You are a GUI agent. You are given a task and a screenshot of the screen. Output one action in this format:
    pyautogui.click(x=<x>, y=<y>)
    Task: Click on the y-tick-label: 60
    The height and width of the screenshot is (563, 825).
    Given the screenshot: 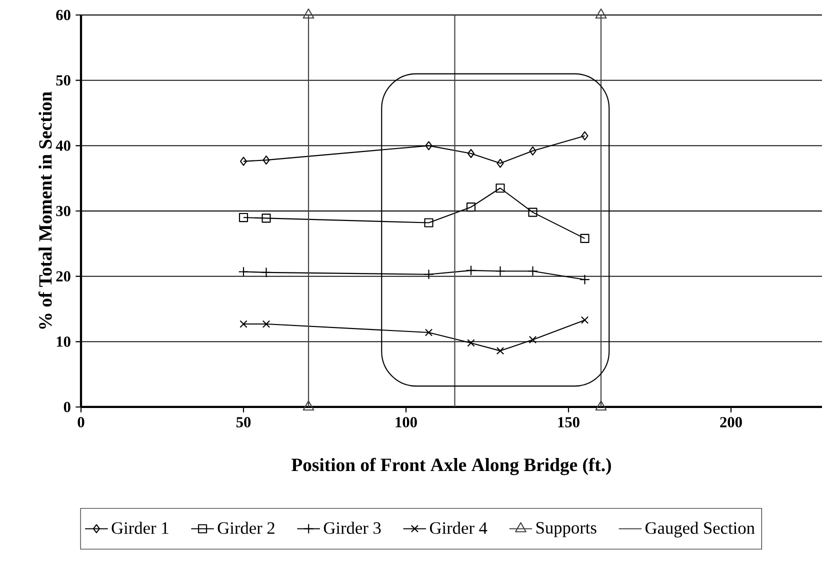 What is the action you would take?
    pyautogui.click(x=63, y=15)
    